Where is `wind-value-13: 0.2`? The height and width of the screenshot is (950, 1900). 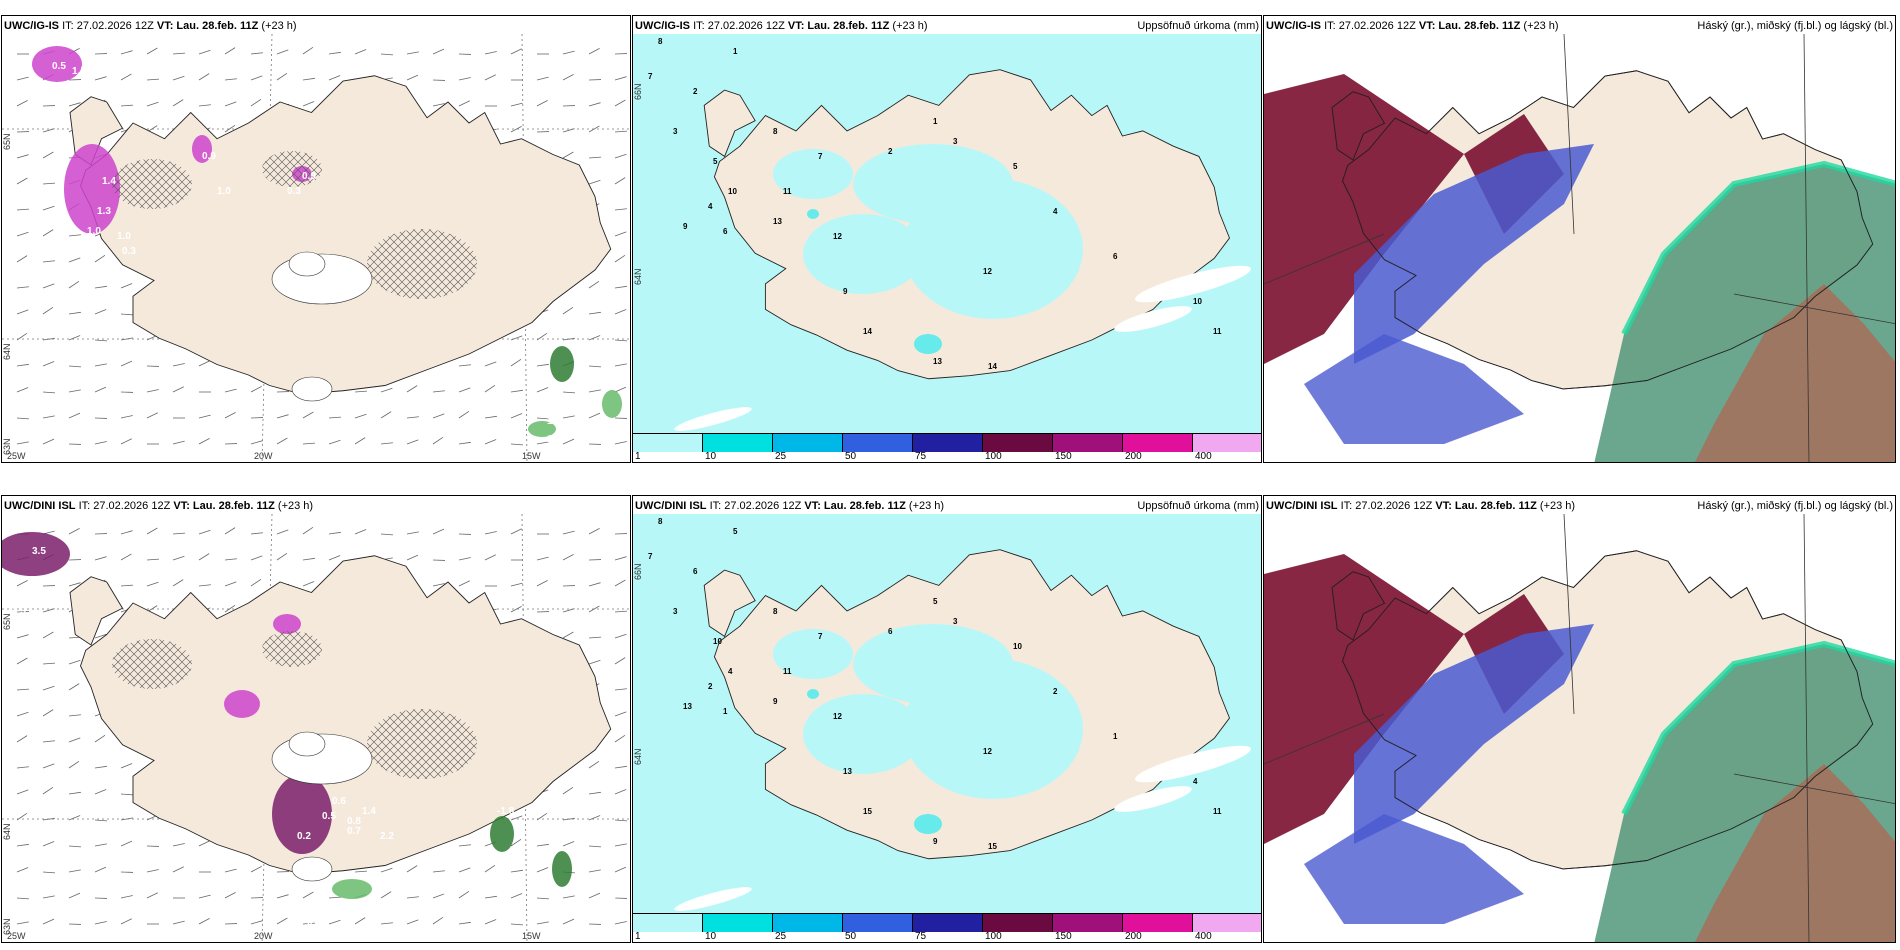 wind-value-13: 0.2 is located at coordinates (304, 836).